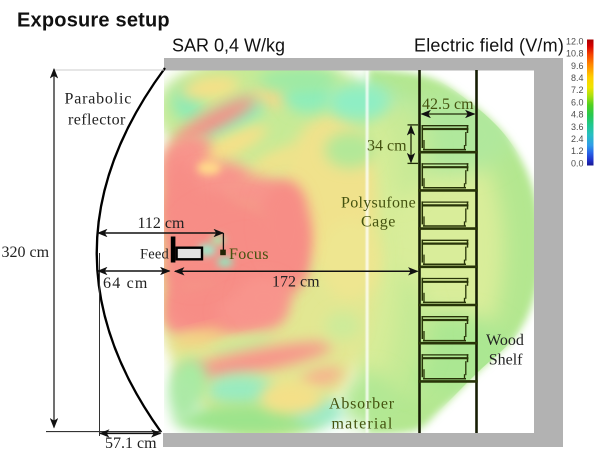 Image resolution: width=600 pixels, height=457 pixels. I want to click on svg-text: 6.0, so click(577, 102).